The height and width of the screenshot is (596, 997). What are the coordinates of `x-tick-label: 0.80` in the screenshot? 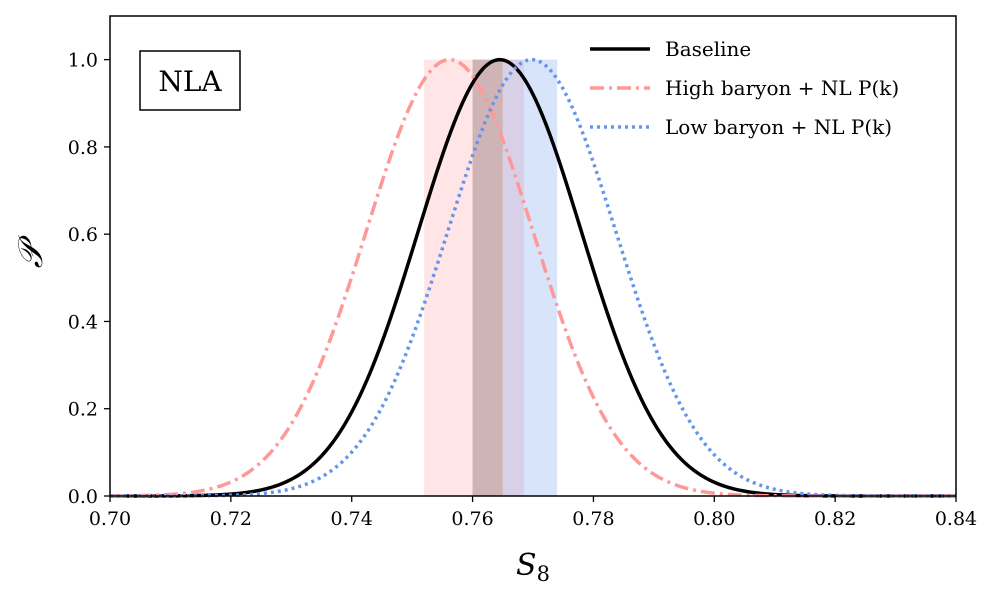 It's located at (714, 519).